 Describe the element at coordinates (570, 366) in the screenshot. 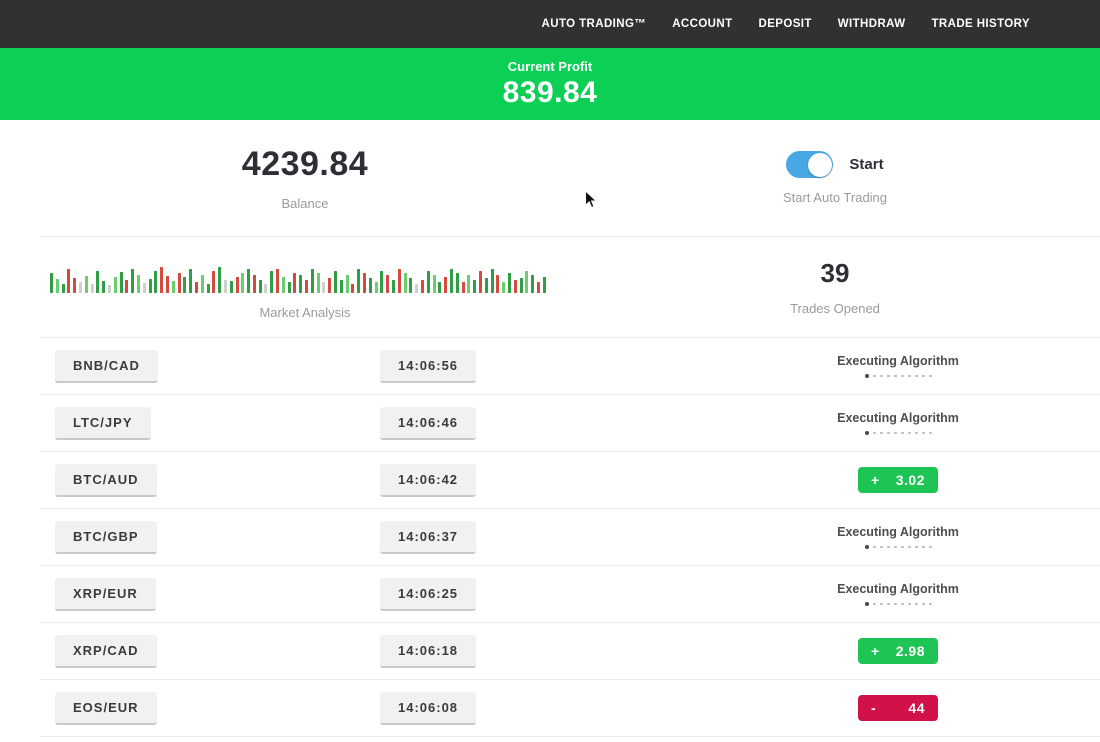

I see `table-row: BNB/CAD 14:06:56 Executing Algorithm` at that location.